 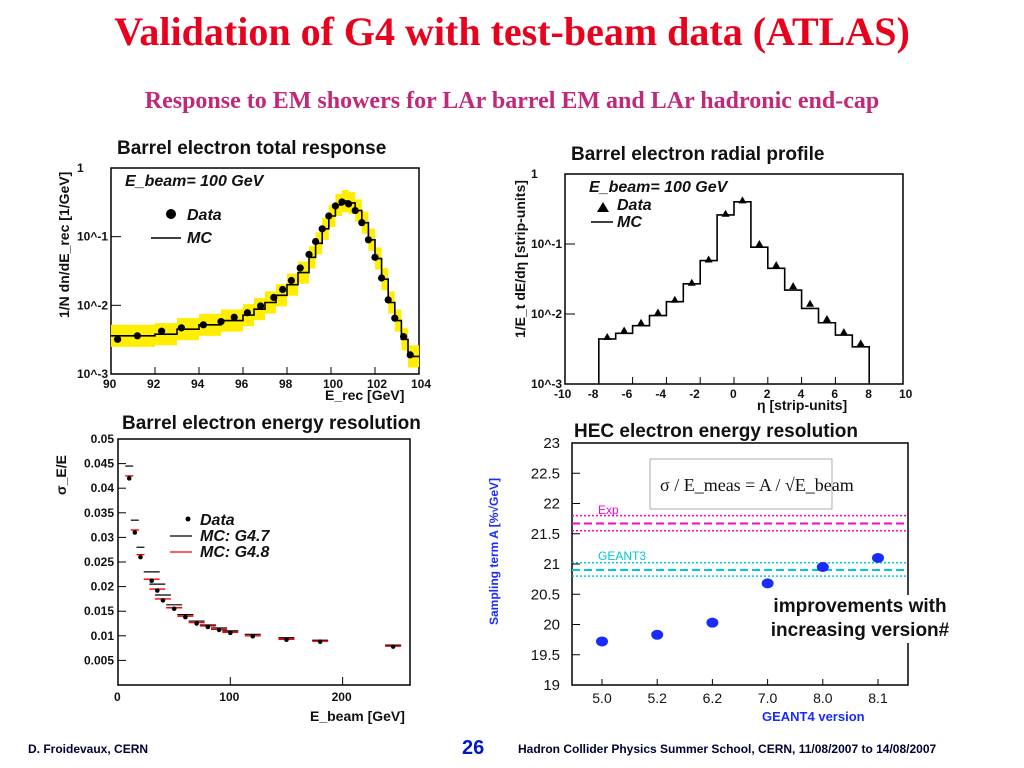 What do you see at coordinates (551, 443) in the screenshot?
I see `y-tick-label: 23` at bounding box center [551, 443].